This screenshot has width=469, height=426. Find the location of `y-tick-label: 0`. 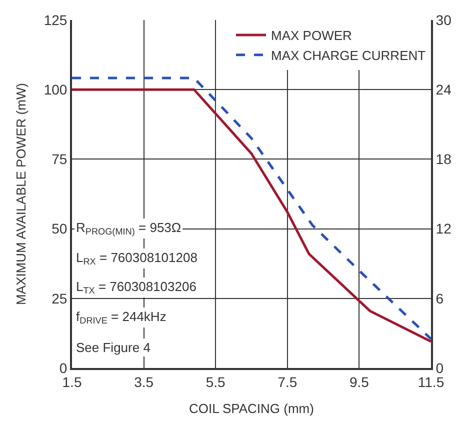

y-tick-label: 0 is located at coordinates (63, 368).